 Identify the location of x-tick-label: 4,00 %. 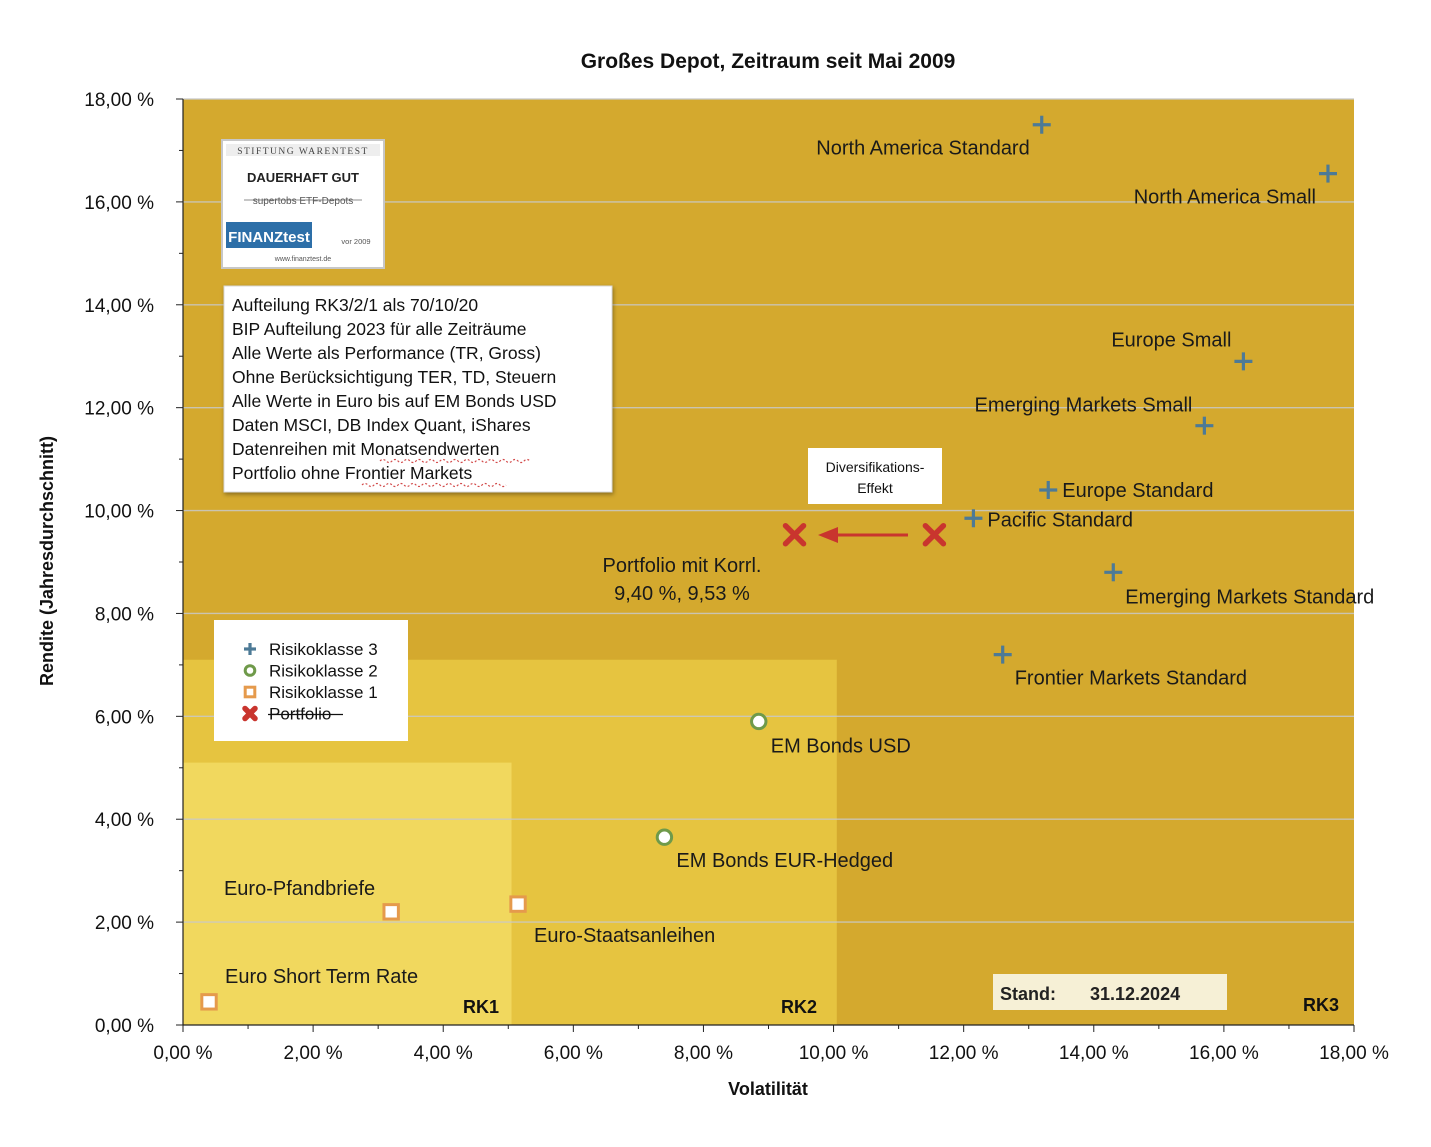
(443, 1053).